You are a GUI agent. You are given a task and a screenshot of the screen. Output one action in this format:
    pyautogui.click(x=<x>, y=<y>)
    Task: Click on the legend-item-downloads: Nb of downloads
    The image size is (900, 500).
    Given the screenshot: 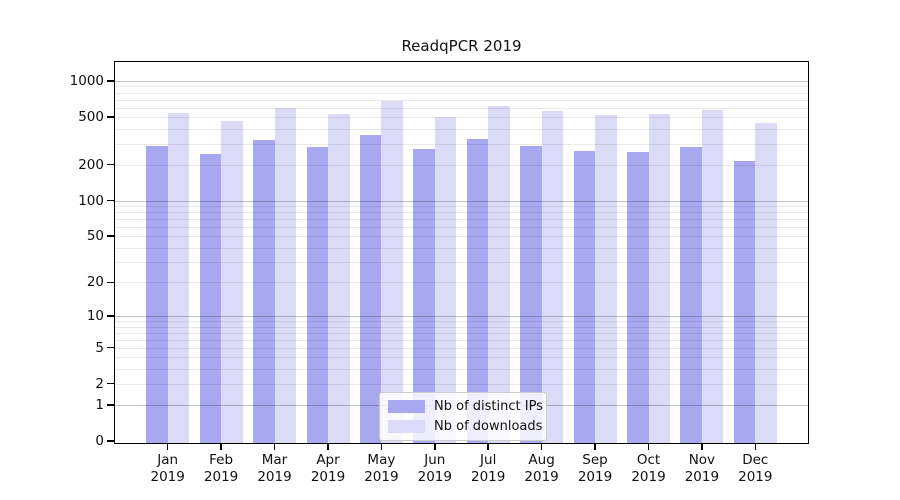 What is the action you would take?
    pyautogui.click(x=465, y=426)
    